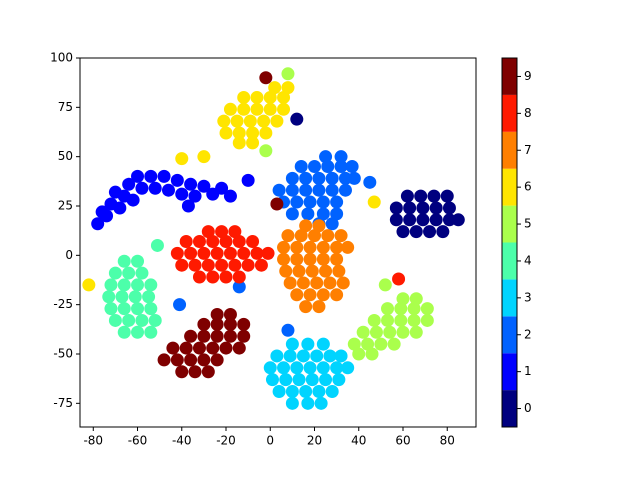 This screenshot has width=640, height=480. What do you see at coordinates (65, 107) in the screenshot?
I see `y-tick-label: 75` at bounding box center [65, 107].